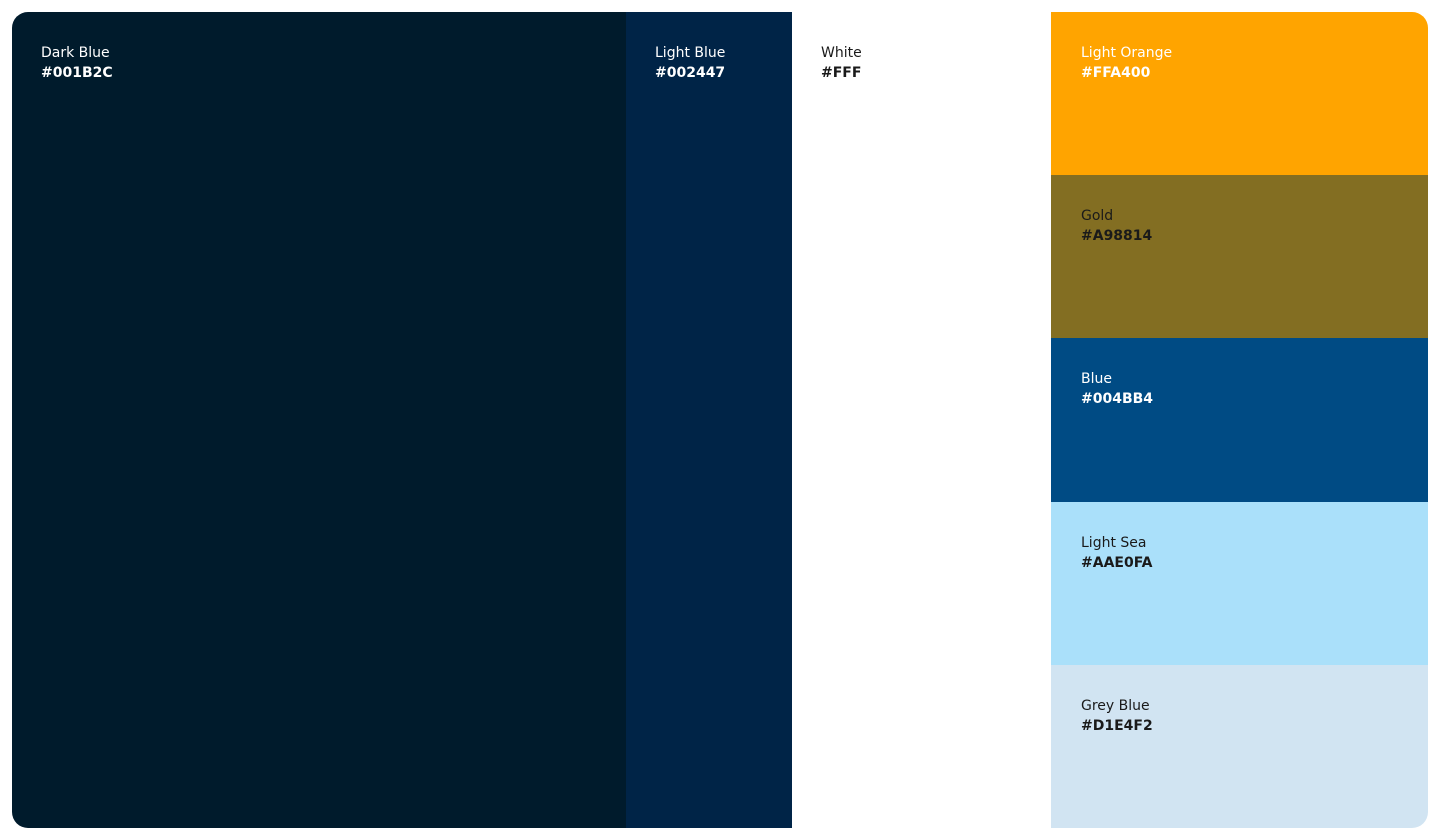  What do you see at coordinates (1096, 379) in the screenshot?
I see `swatch-name: Blue` at bounding box center [1096, 379].